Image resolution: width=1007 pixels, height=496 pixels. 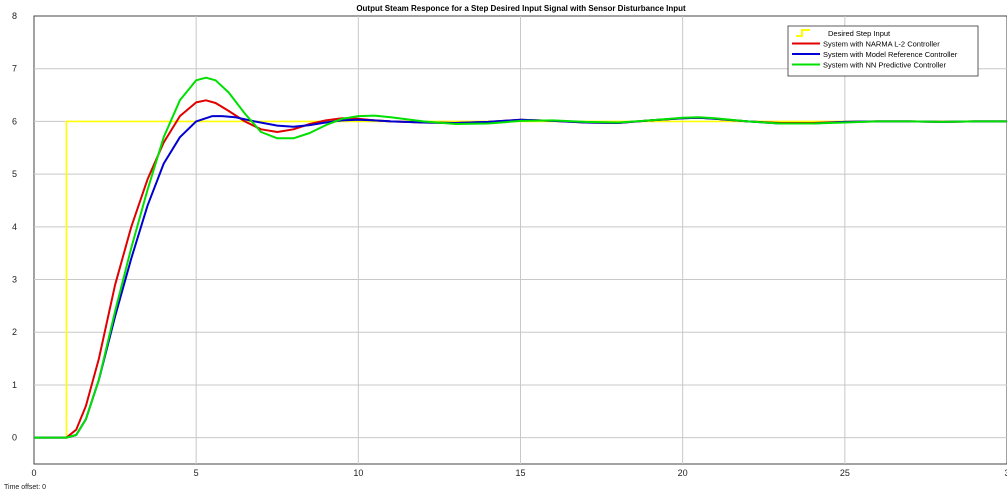 What do you see at coordinates (14, 280) in the screenshot?
I see `y-tick-label: 3` at bounding box center [14, 280].